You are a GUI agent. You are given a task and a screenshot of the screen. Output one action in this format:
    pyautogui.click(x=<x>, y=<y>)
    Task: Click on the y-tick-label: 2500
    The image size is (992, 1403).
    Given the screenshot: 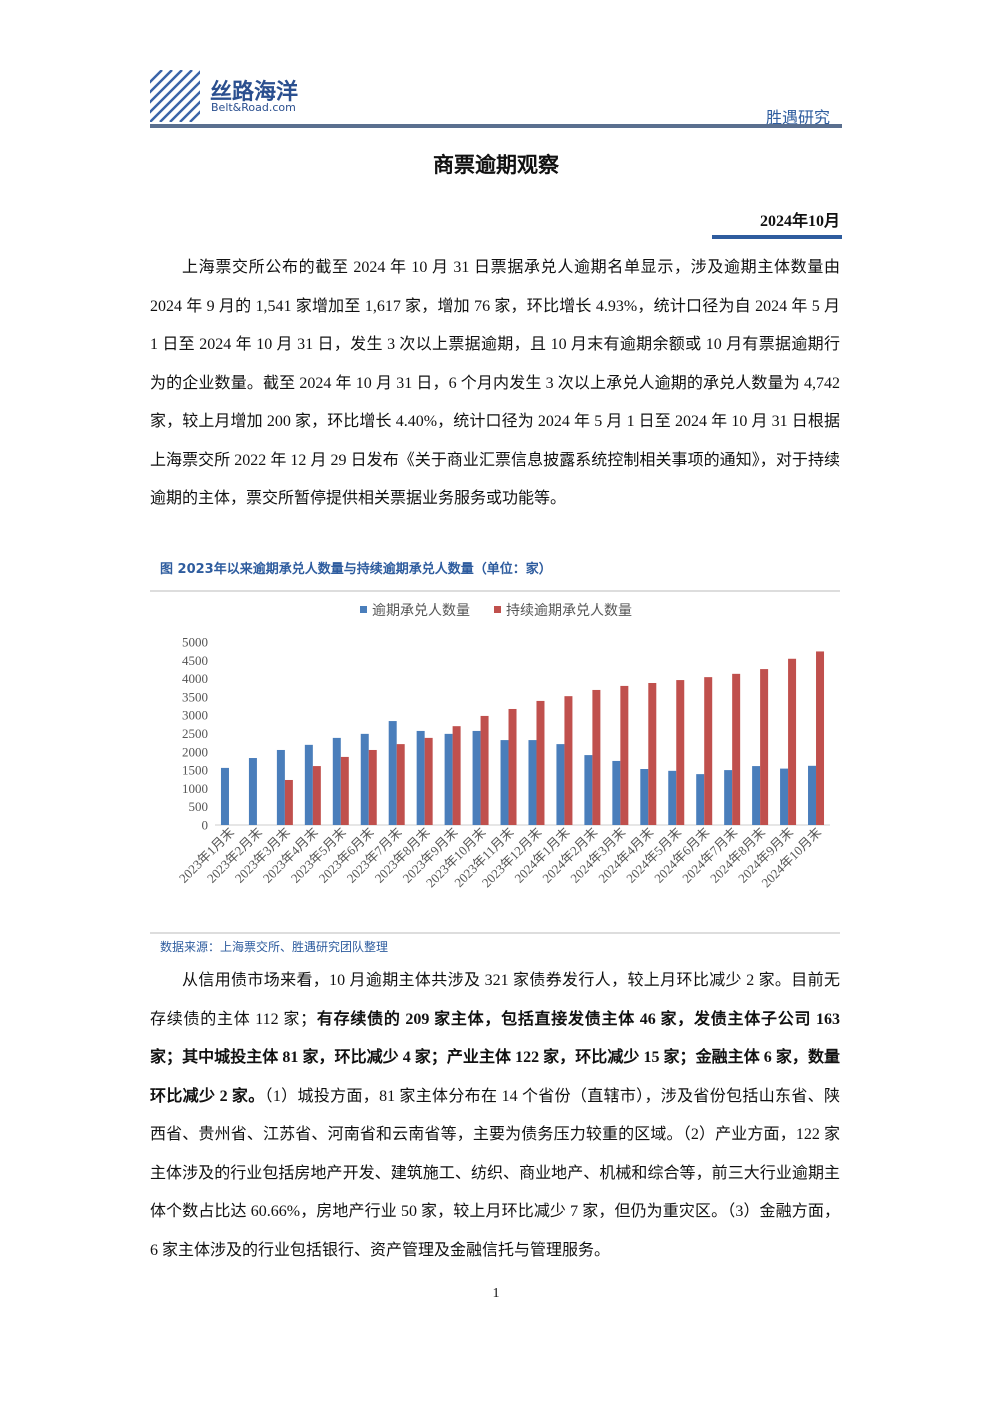 What is the action you would take?
    pyautogui.click(x=195, y=733)
    